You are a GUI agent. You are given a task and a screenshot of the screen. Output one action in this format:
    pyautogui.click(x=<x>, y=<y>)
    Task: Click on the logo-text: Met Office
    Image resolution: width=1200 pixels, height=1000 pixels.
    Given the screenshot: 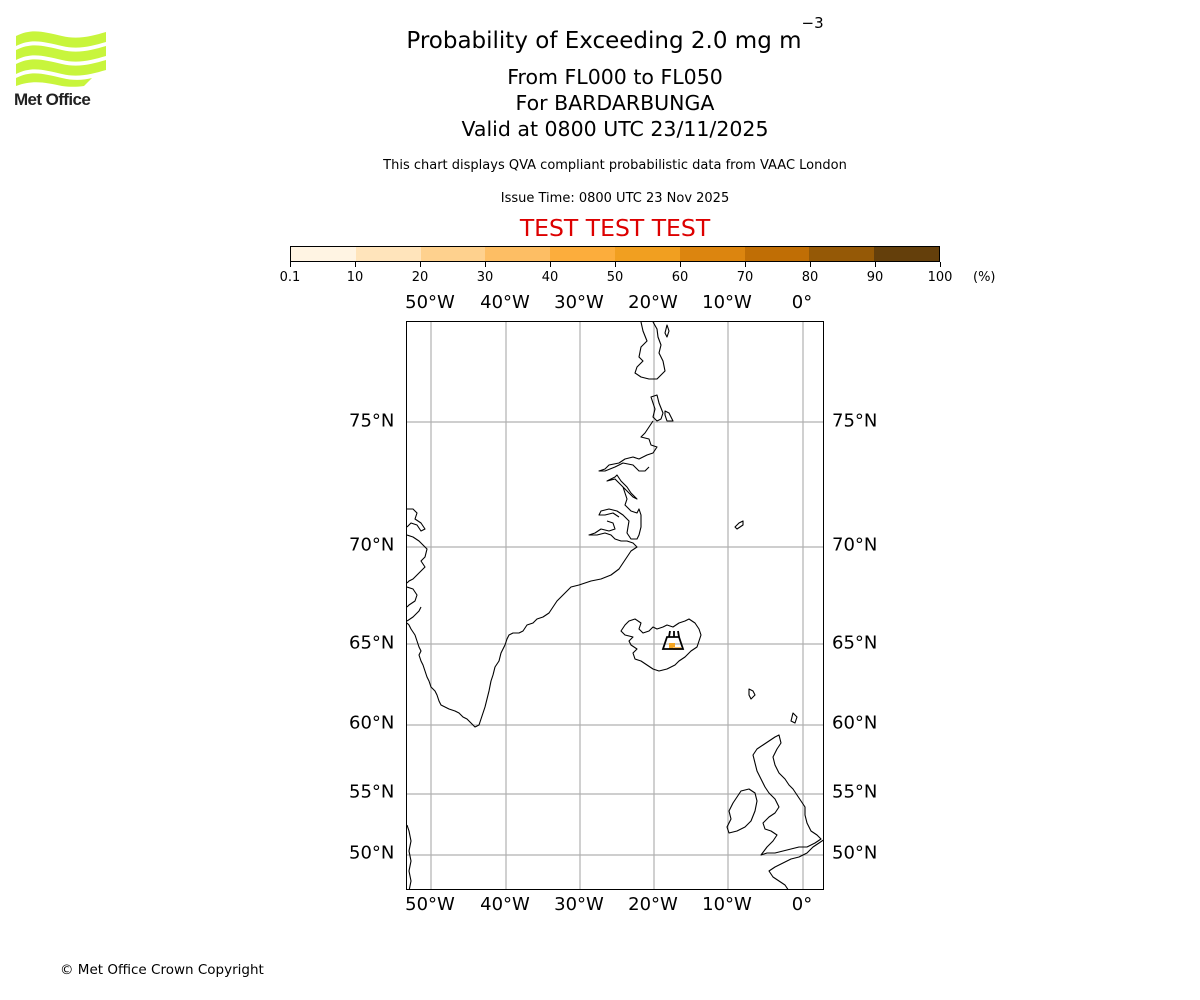 What is the action you would take?
    pyautogui.click(x=52, y=99)
    